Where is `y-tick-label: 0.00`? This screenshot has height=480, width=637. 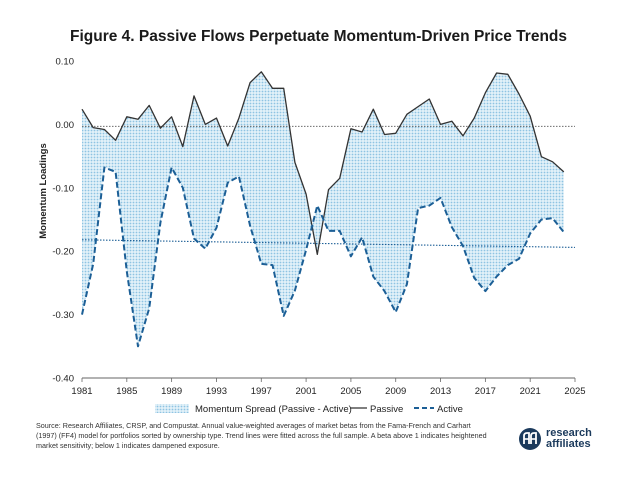
y-tick-label: 0.00 is located at coordinates (65, 125).